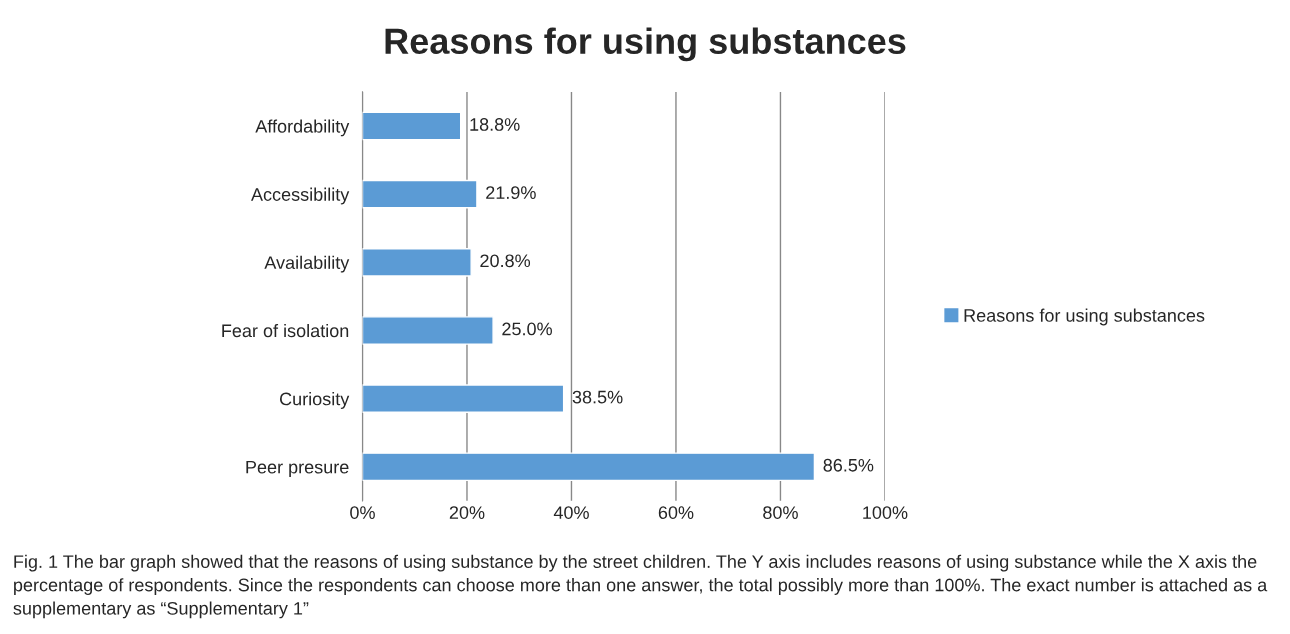 Image resolution: width=1290 pixels, height=634 pixels. Describe the element at coordinates (495, 124) in the screenshot. I see `data-label: 18.8%` at that location.